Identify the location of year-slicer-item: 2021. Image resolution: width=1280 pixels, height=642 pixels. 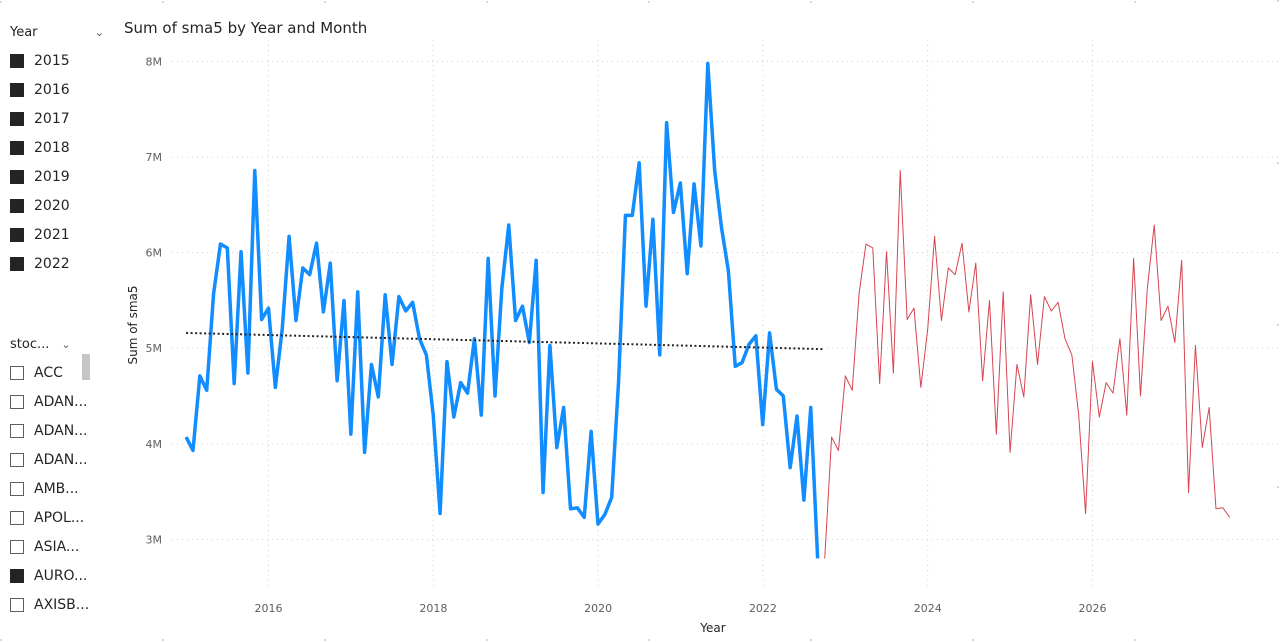
(56, 234).